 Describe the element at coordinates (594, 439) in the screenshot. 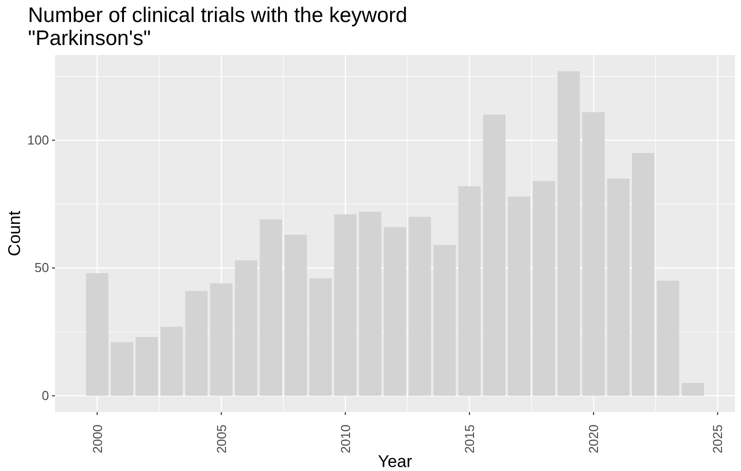

I see `x-tick-label: 2020` at that location.